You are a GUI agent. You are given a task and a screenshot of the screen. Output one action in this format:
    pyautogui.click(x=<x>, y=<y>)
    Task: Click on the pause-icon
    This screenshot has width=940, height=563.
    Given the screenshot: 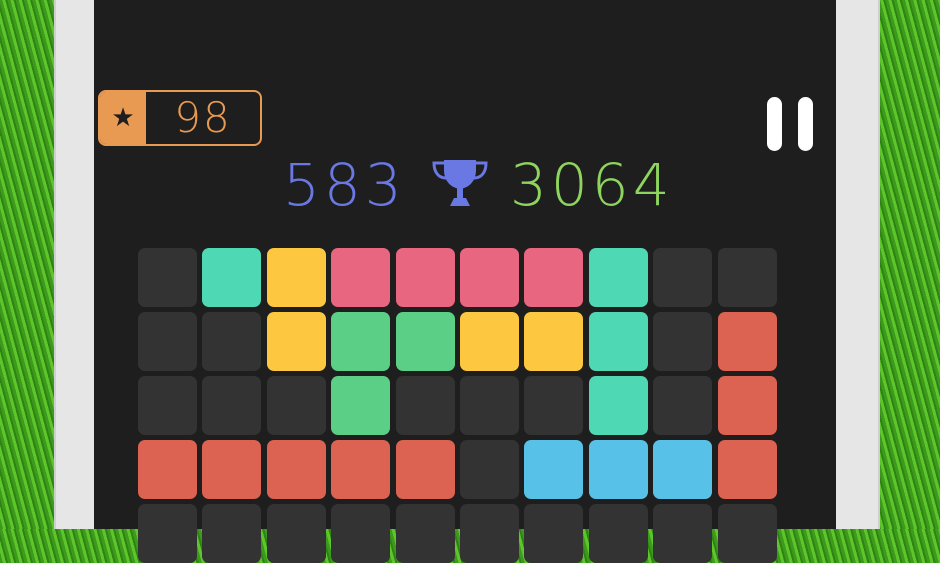 What is the action you would take?
    pyautogui.click(x=774, y=124)
    